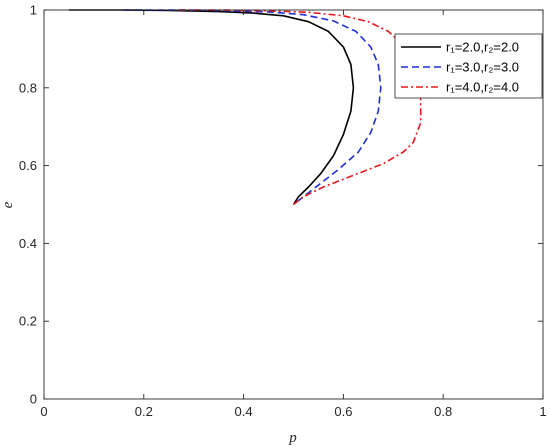 The width and height of the screenshot is (550, 447). What do you see at coordinates (482, 47) in the screenshot?
I see `legend-label-1: r₁=2.0,r₂=2.0` at bounding box center [482, 47].